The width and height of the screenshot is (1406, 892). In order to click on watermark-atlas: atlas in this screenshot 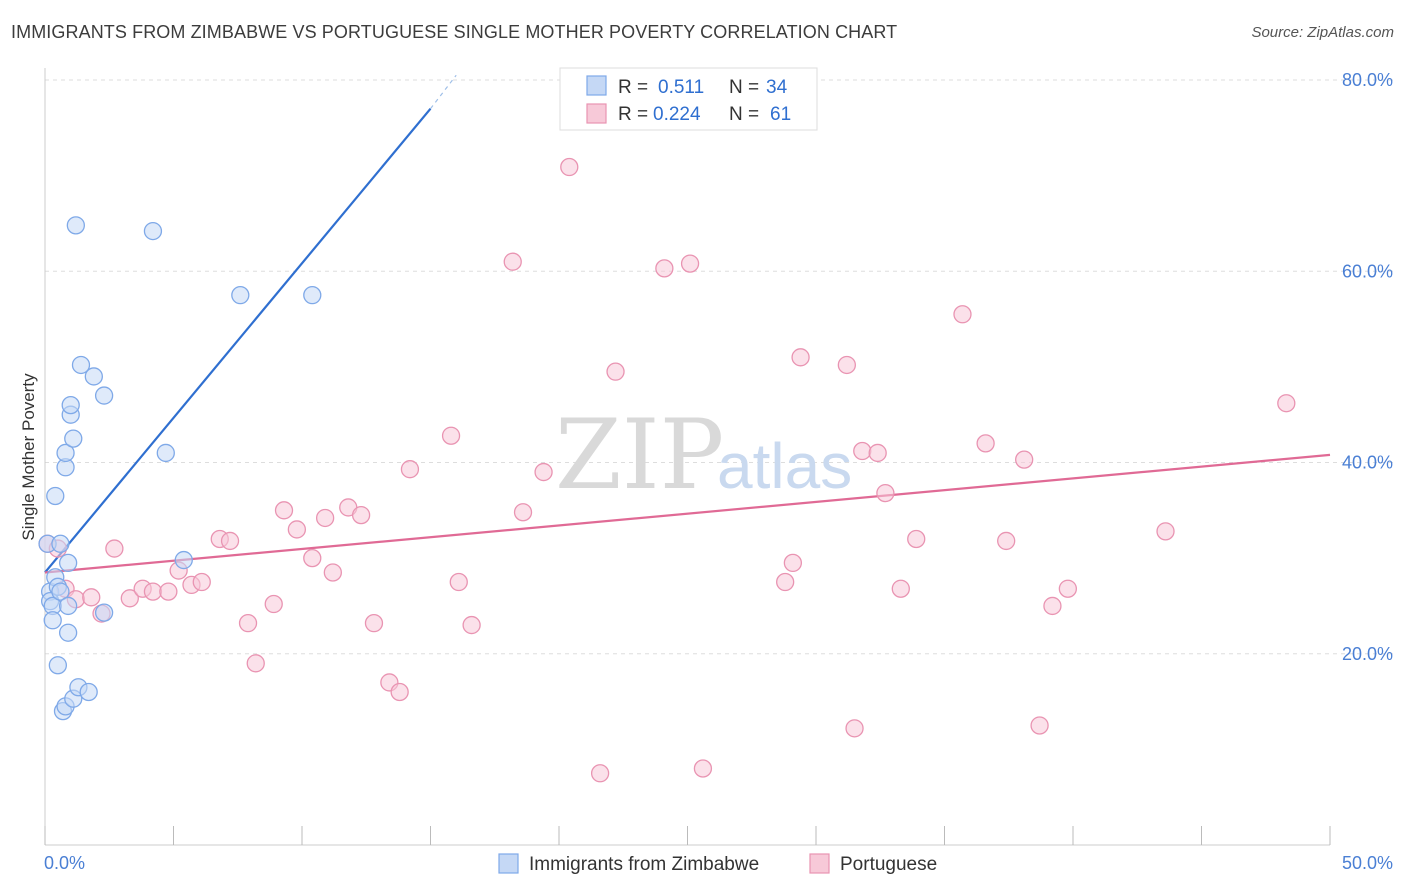, I will do `click(784, 466)`.